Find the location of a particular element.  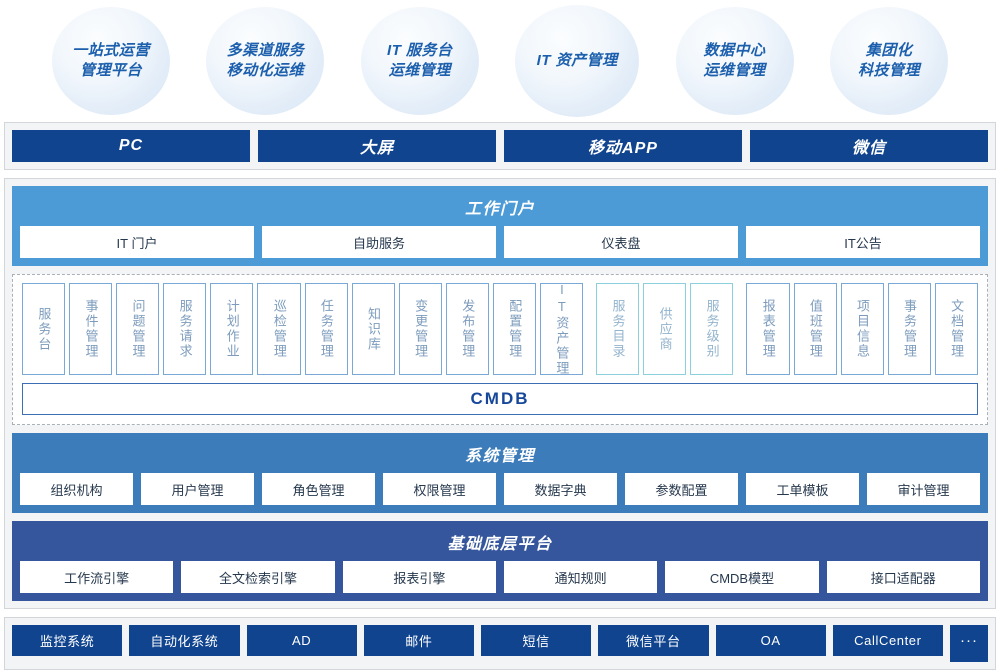

core-module-card-1: 服务台 is located at coordinates (44, 329).